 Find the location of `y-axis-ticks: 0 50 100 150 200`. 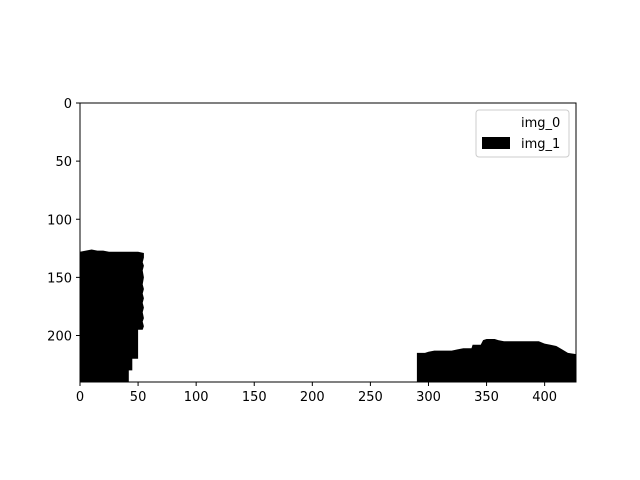

y-axis-ticks: 0 50 100 150 200 is located at coordinates (63, 221).